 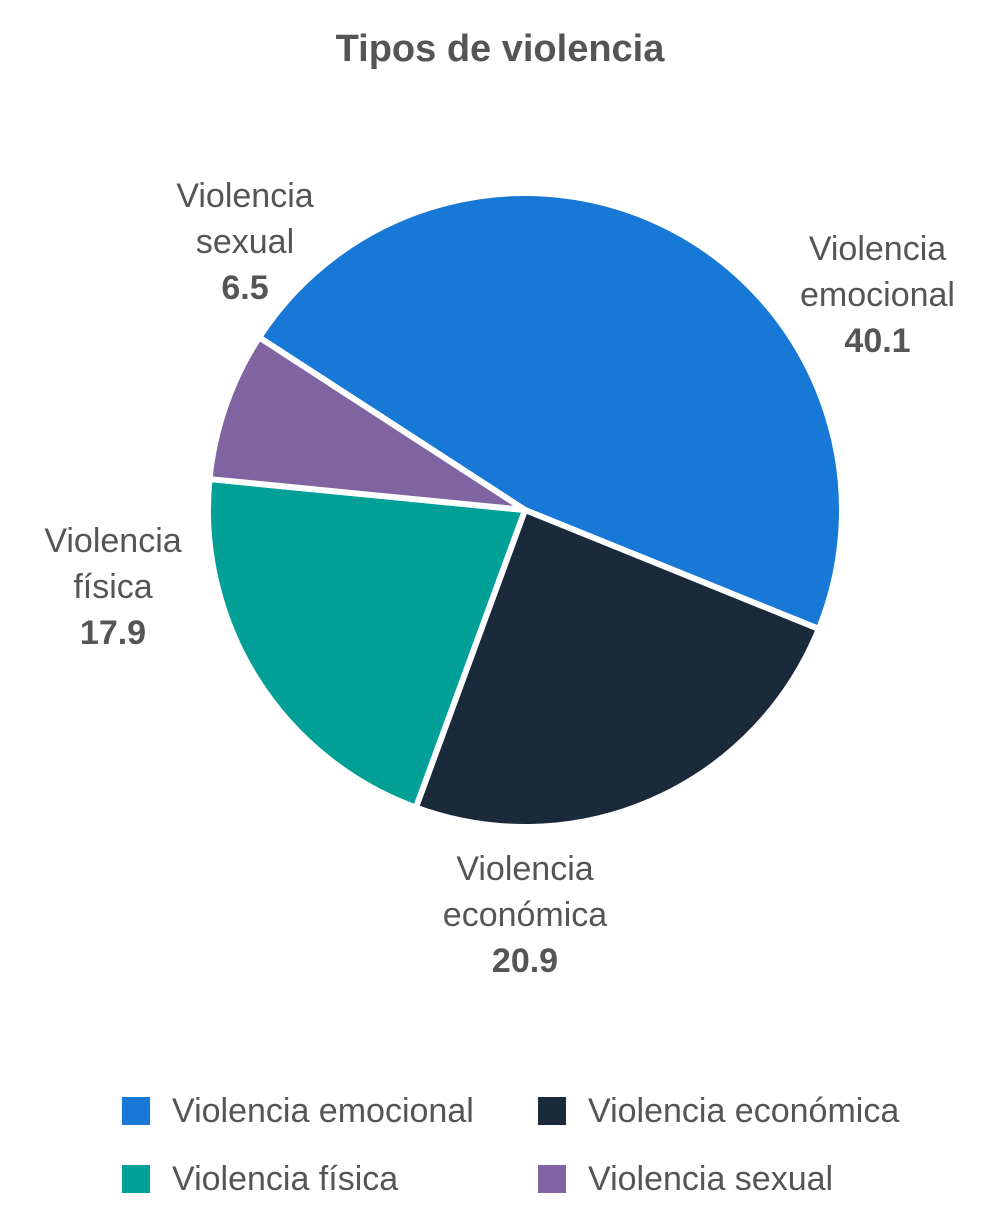 What do you see at coordinates (136, 1179) in the screenshot?
I see `legend-swatch-fisica` at bounding box center [136, 1179].